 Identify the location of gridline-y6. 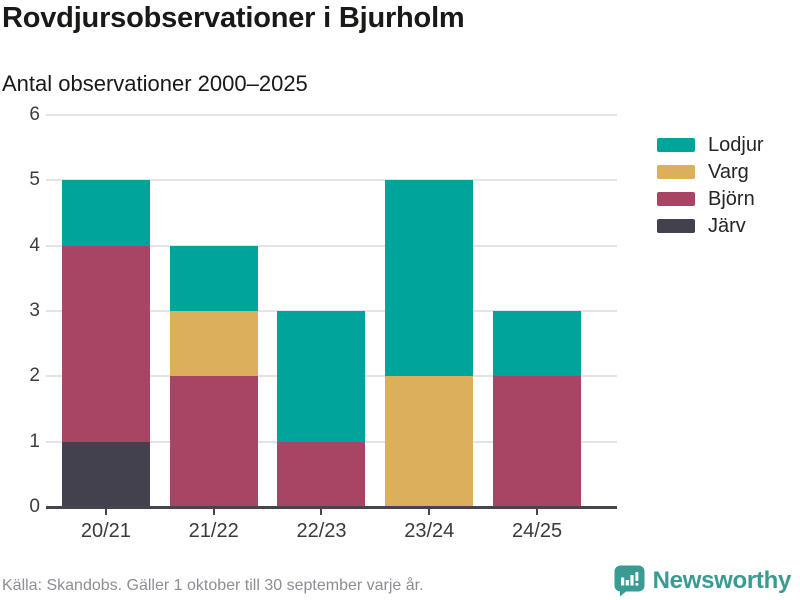
(331, 115).